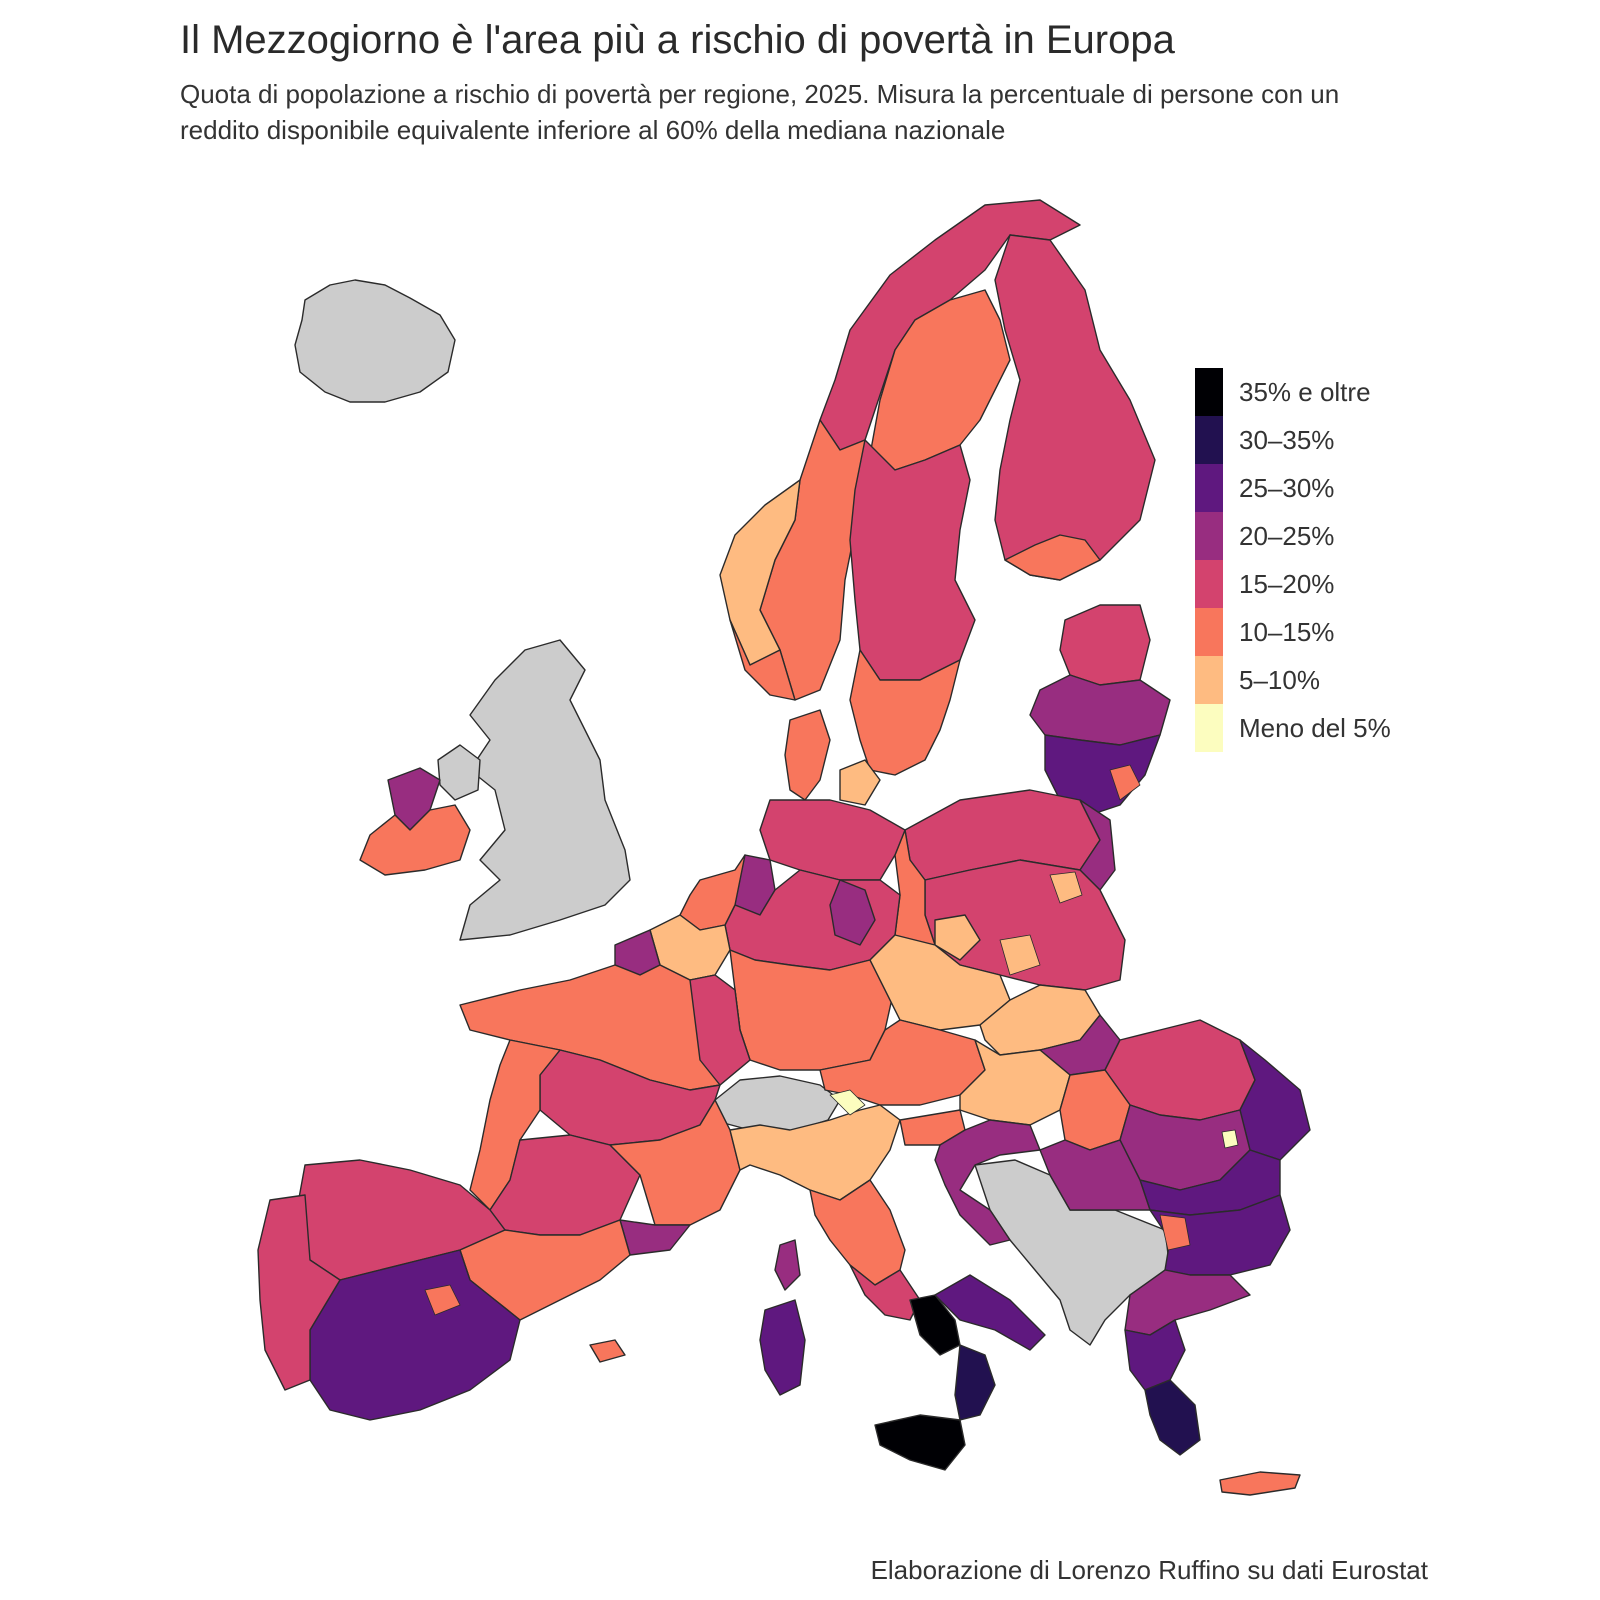 The width and height of the screenshot is (1600, 1600). What do you see at coordinates (607, 1351) in the screenshot?
I see `balearic-region` at bounding box center [607, 1351].